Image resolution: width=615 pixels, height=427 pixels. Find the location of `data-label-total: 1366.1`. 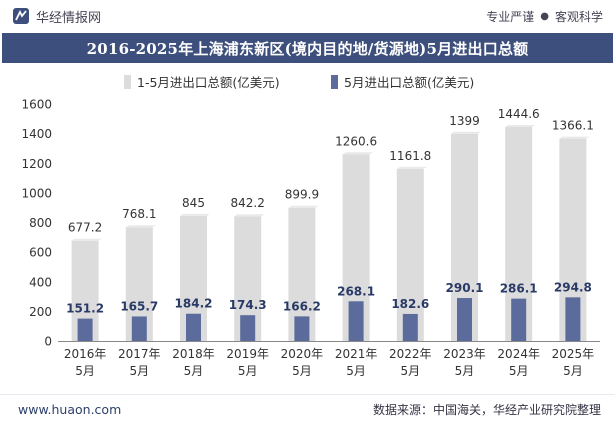

data-label-total: 1366.1 is located at coordinates (573, 126).